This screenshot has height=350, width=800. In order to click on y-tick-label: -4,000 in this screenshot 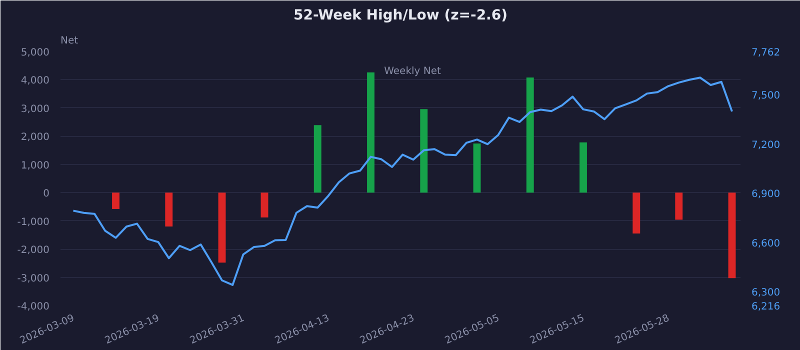, I will do `click(33, 307)`.